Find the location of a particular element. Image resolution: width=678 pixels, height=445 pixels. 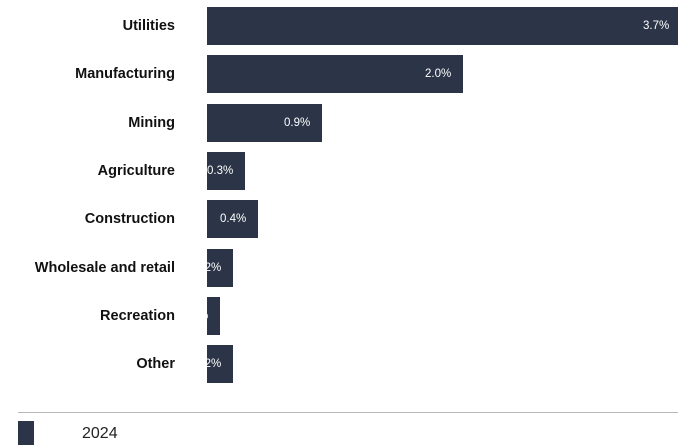

bar: 0.4% is located at coordinates (232, 219).